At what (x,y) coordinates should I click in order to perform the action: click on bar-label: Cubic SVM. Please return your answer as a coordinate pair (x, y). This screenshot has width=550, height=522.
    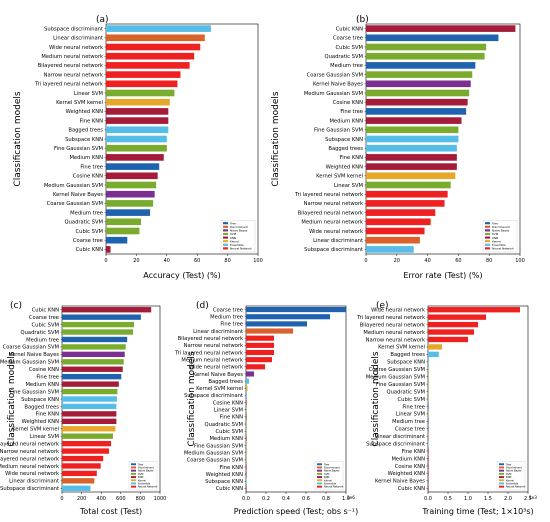
    Looking at the image, I should click on (89, 232).